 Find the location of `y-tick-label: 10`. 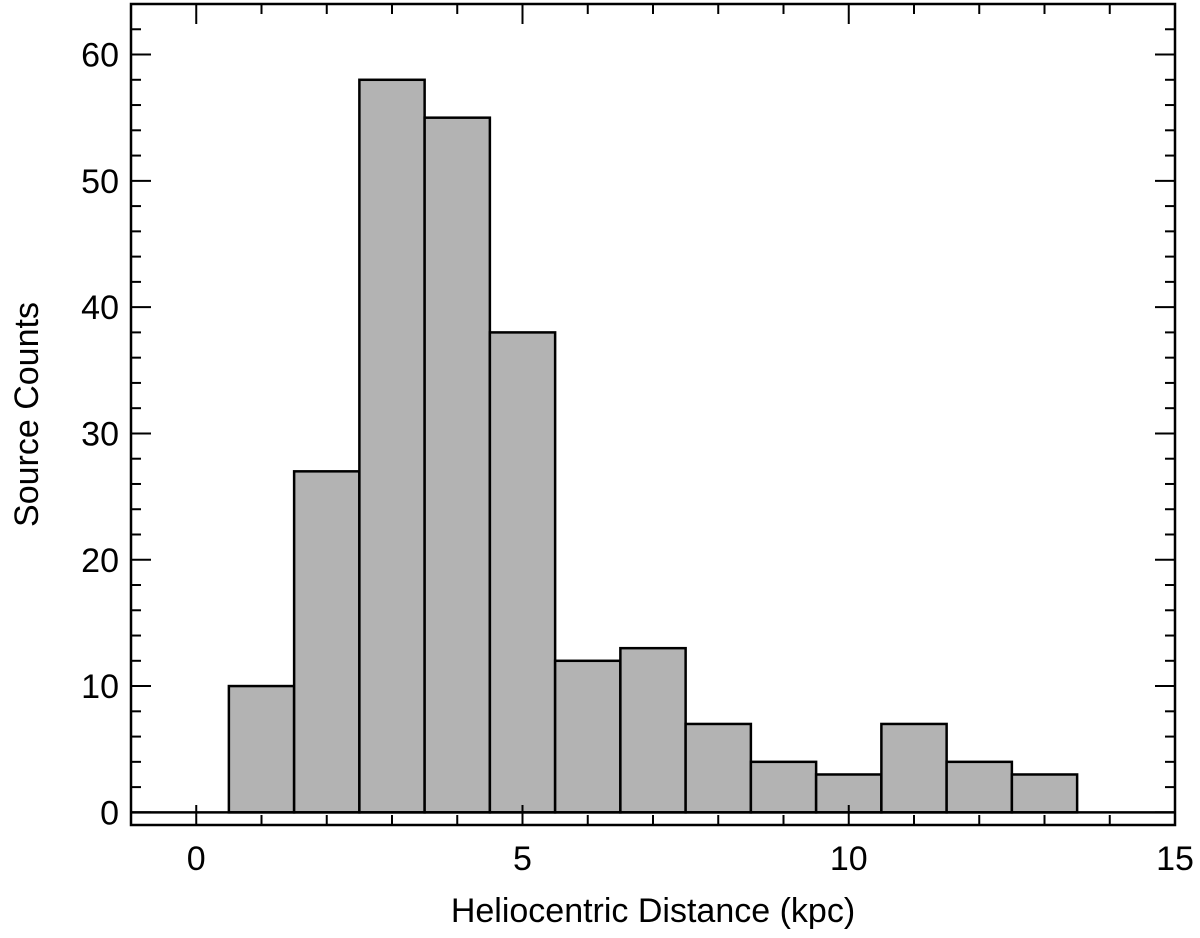

y-tick-label: 10 is located at coordinates (100, 687).